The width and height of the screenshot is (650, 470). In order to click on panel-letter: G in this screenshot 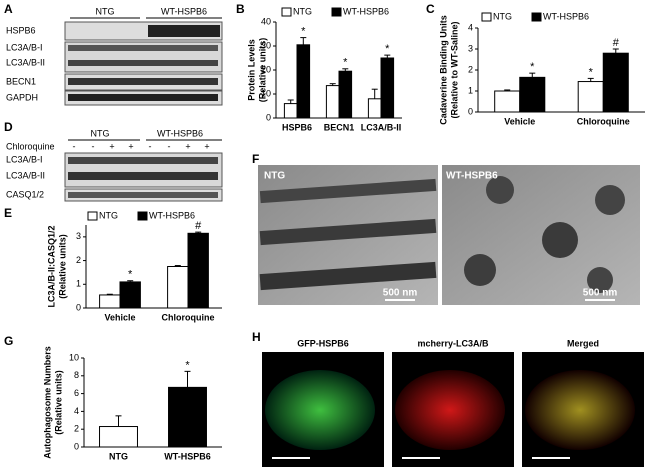, I will do `click(8, 341)`.